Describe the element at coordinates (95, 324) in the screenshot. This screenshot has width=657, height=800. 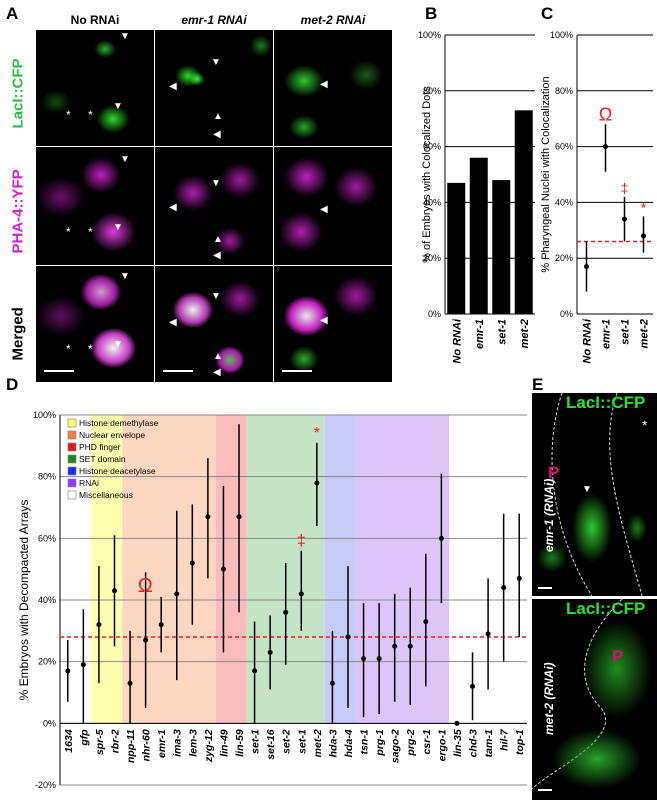
I see `micrograph-a-r3c1: ▼ ▼ * *` at that location.